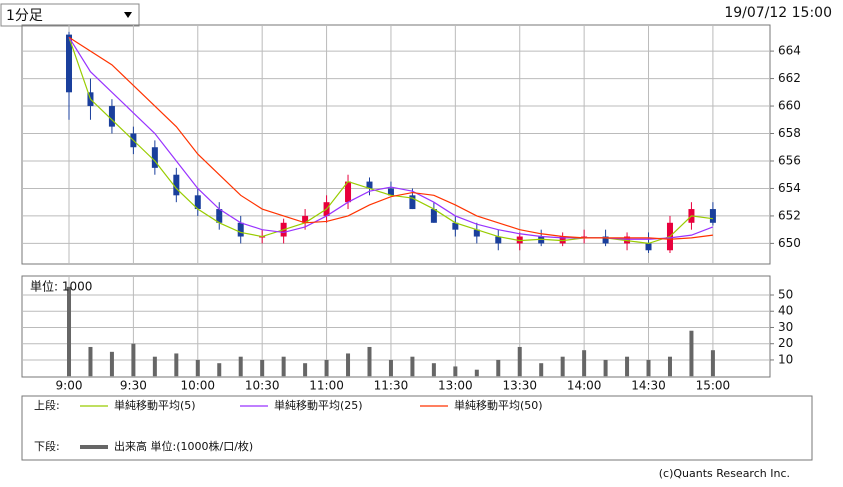 This screenshot has width=843, height=487. What do you see at coordinates (785, 327) in the screenshot?
I see `y-tick-label: 30` at bounding box center [785, 327].